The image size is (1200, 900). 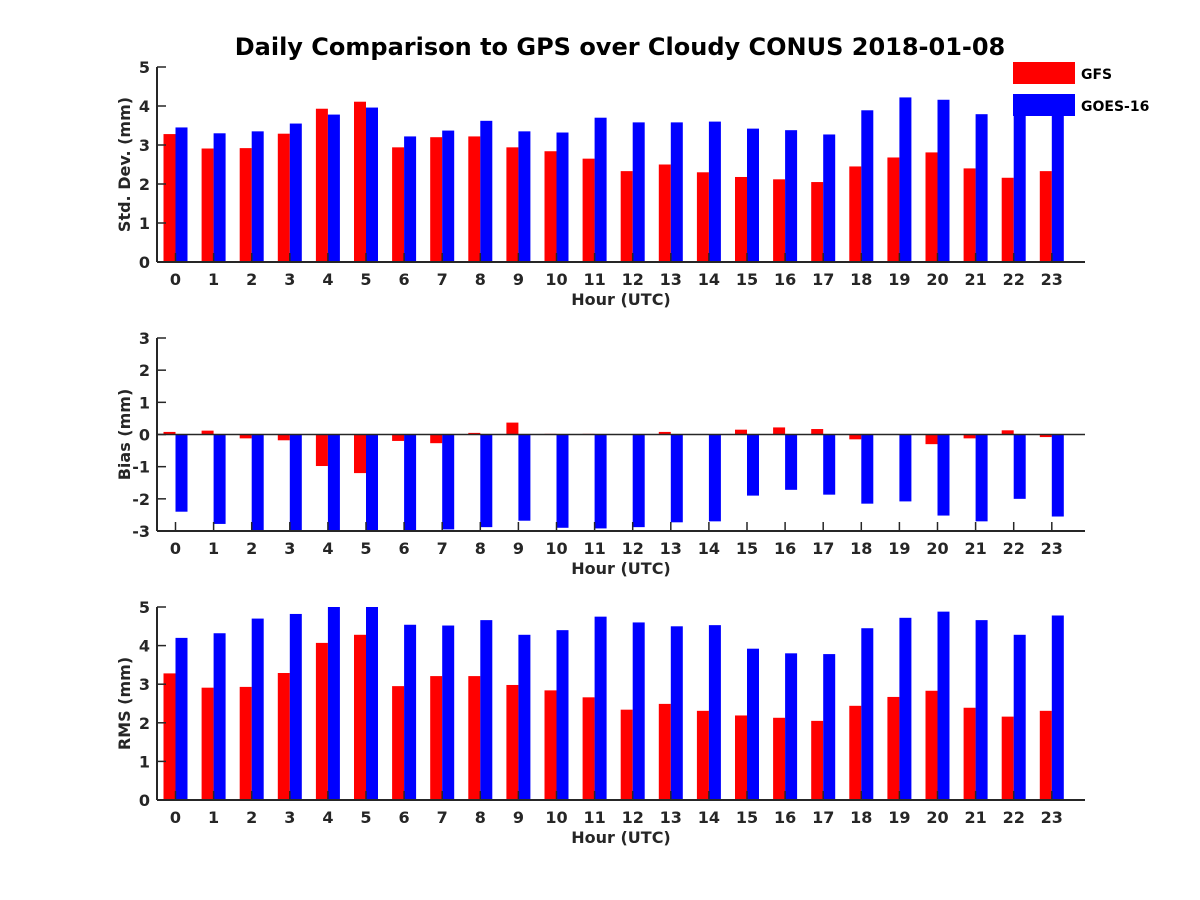 What do you see at coordinates (1014, 279) in the screenshot?
I see `x-tick-label: 22` at bounding box center [1014, 279].